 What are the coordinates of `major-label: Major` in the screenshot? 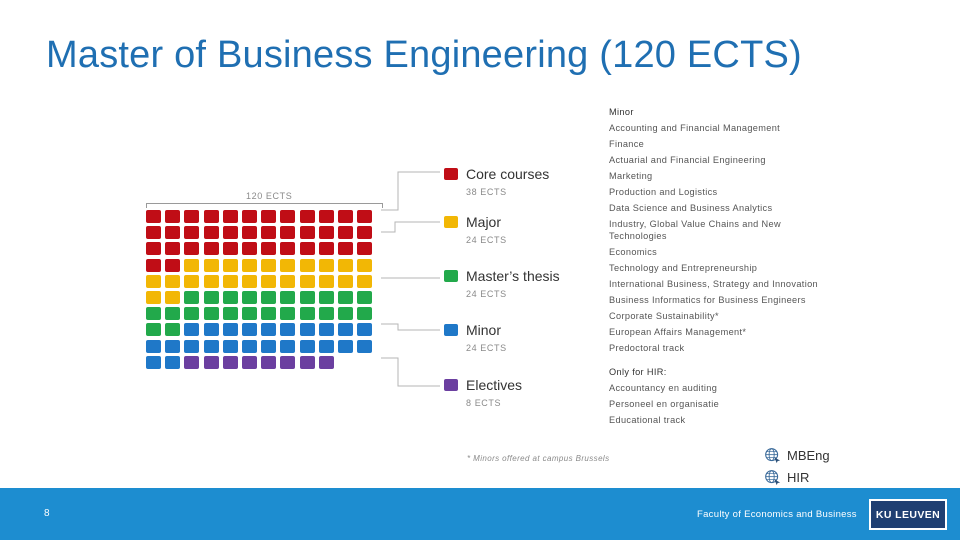 It's located at (484, 222).